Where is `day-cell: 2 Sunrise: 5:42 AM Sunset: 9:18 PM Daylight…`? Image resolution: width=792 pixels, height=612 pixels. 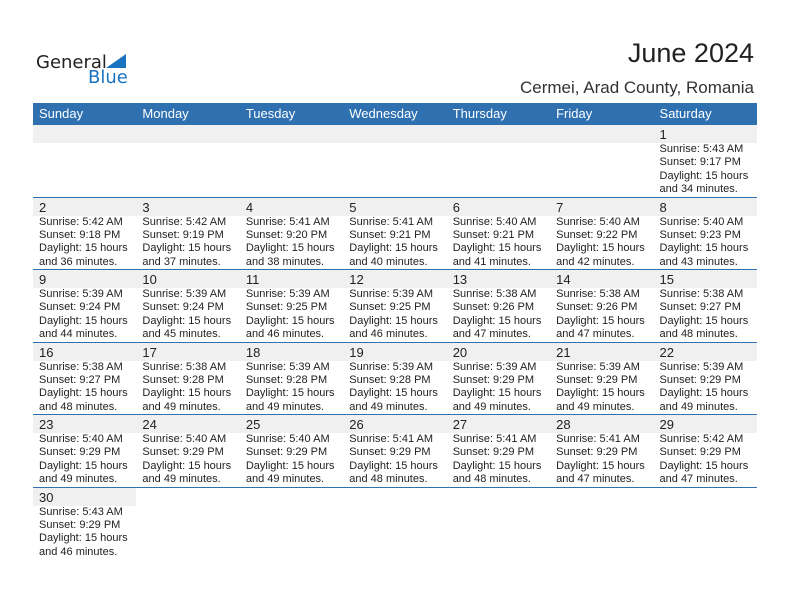 day-cell: 2 Sunrise: 5:42 AM Sunset: 9:18 PM Daylight… is located at coordinates (84, 234).